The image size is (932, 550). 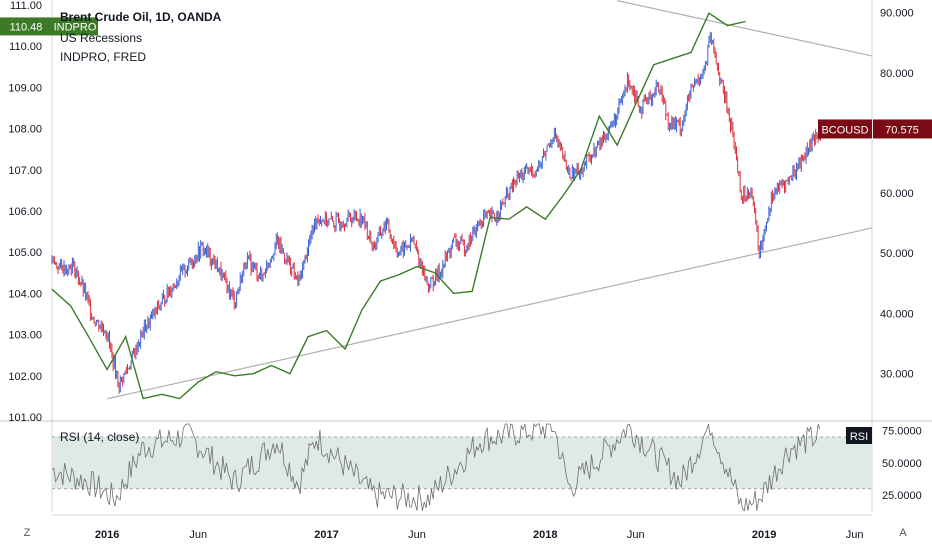 I want to click on legend-recessions: US Recessions, so click(x=101, y=38).